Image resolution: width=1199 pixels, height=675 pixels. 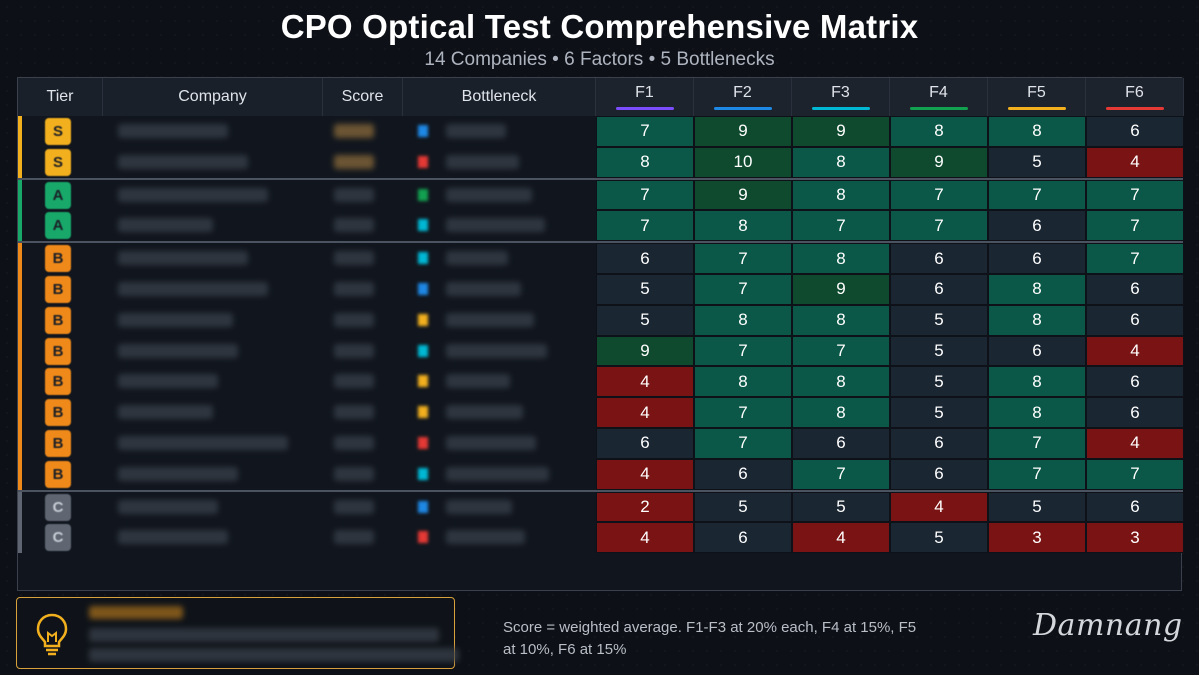 I want to click on factor-color-bar, so click(x=938, y=108).